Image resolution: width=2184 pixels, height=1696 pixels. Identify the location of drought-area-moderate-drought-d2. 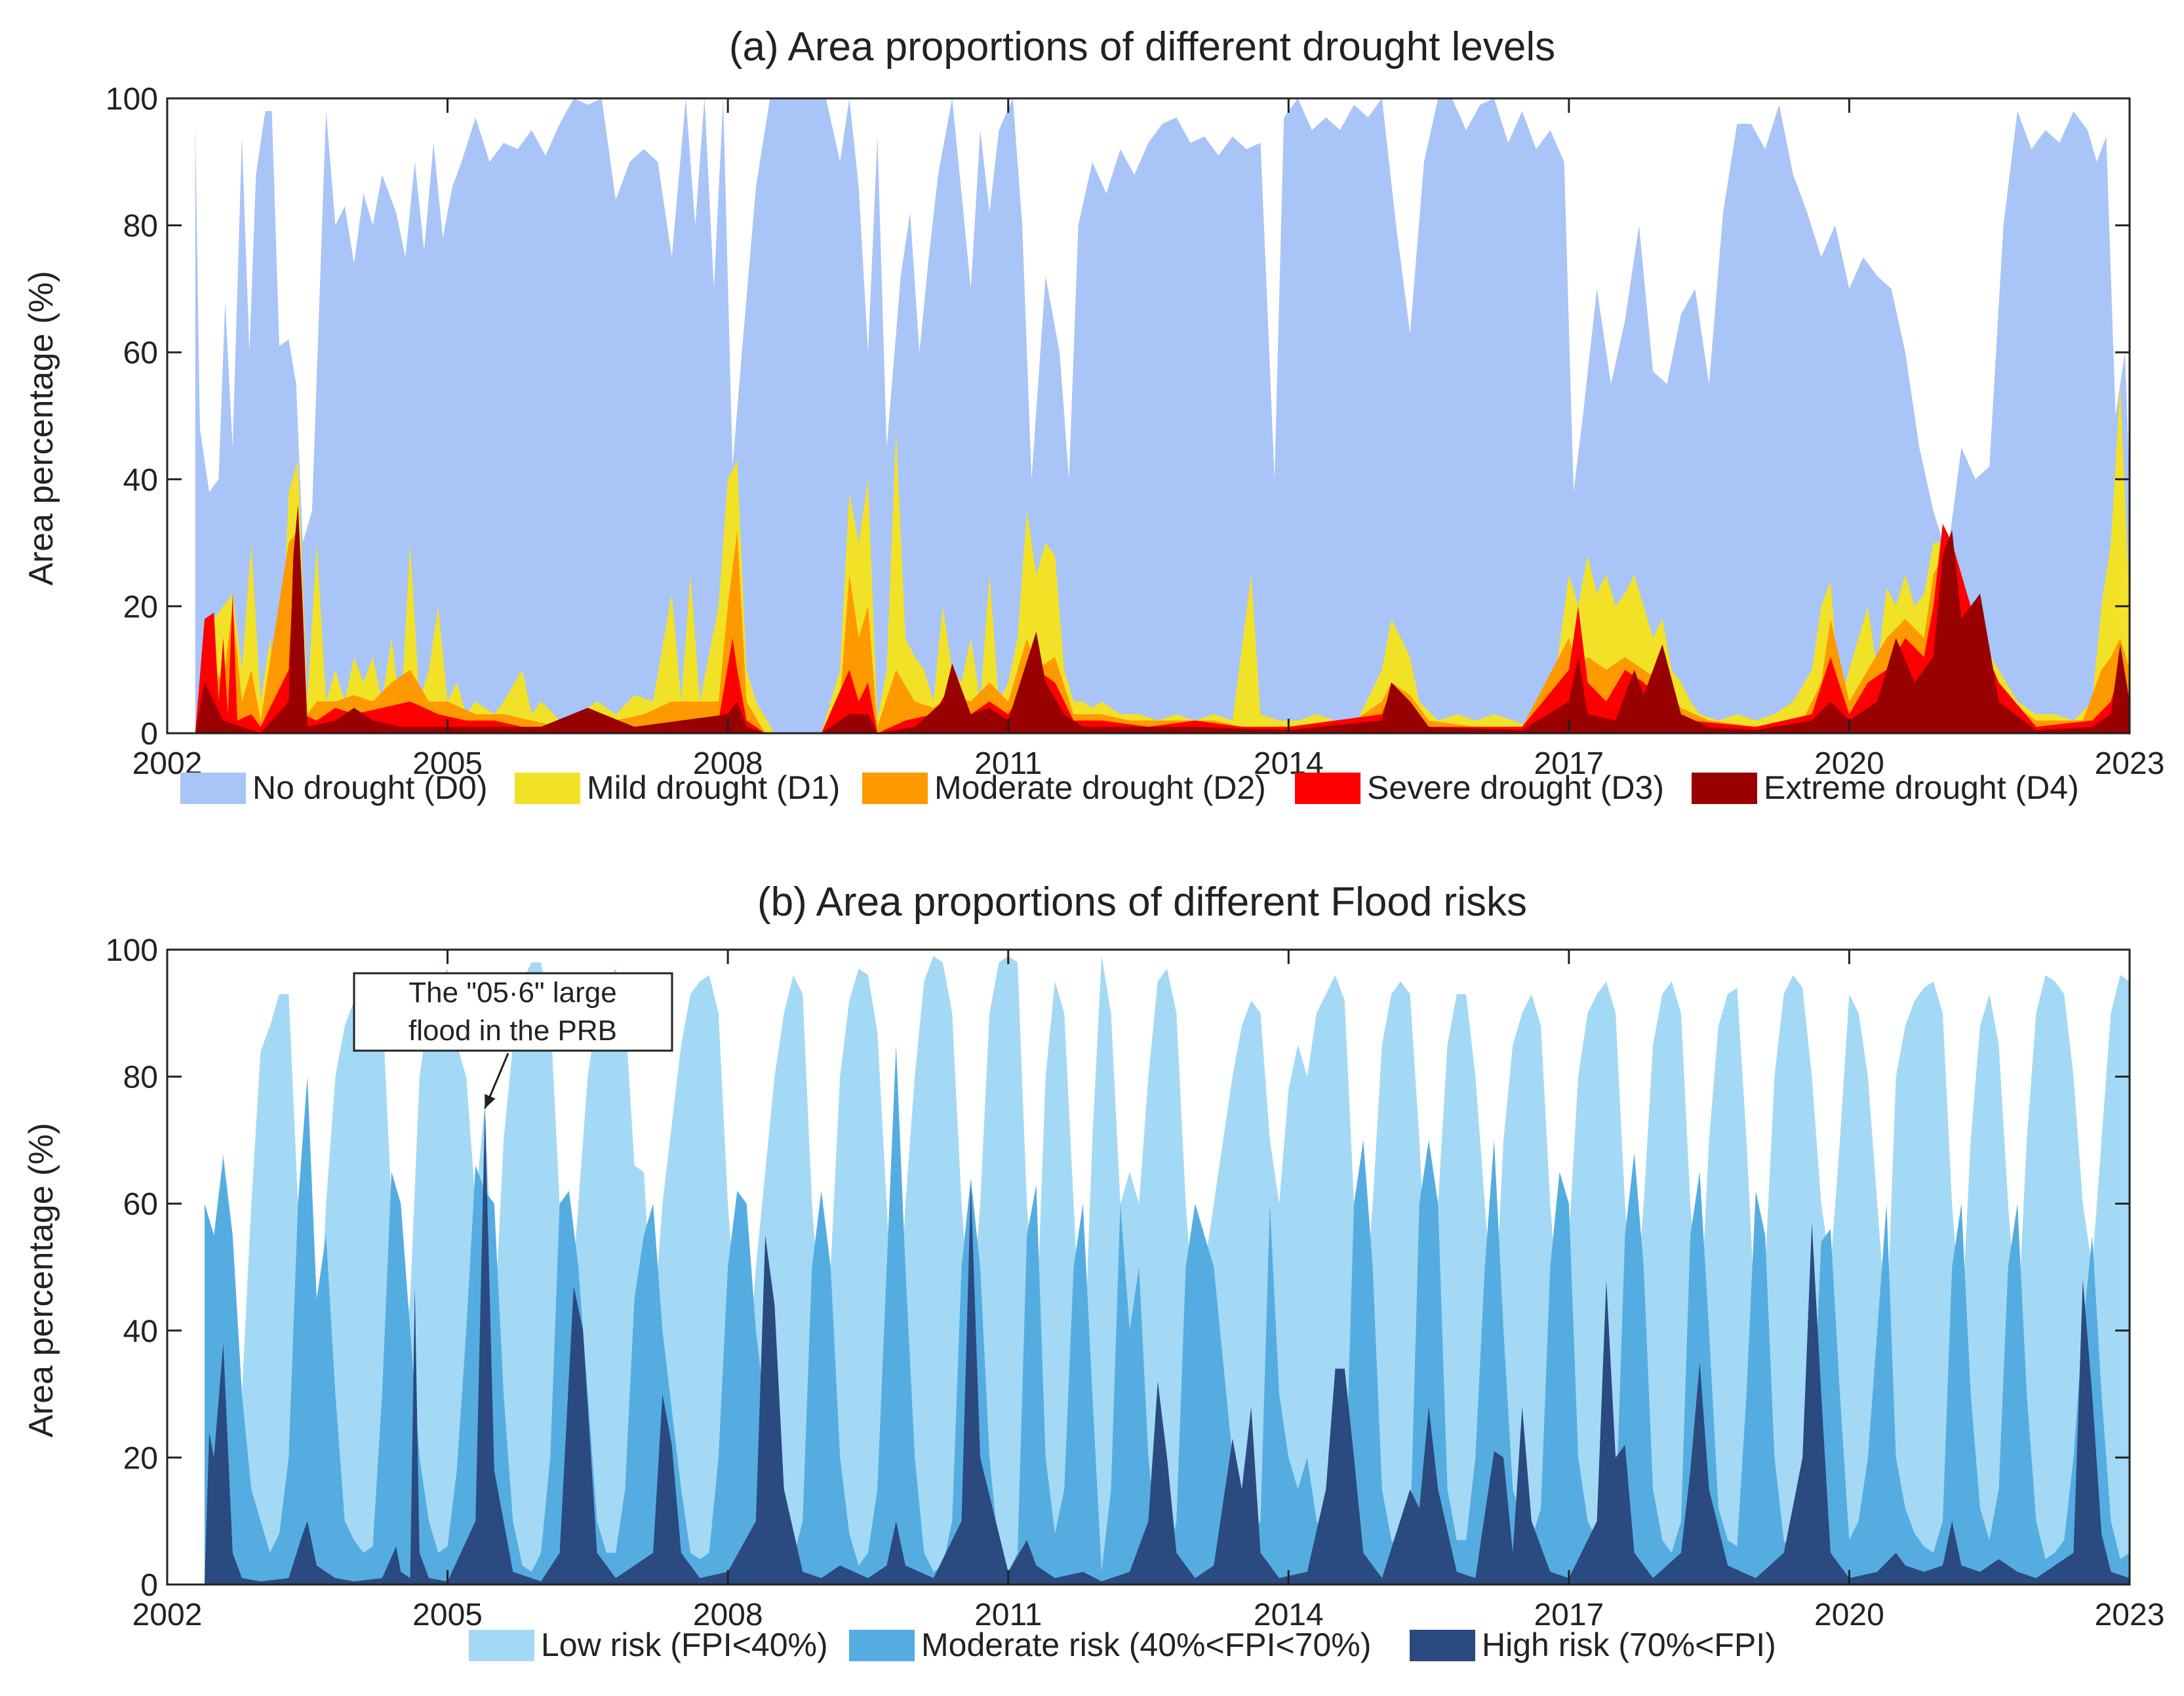
(1162, 631).